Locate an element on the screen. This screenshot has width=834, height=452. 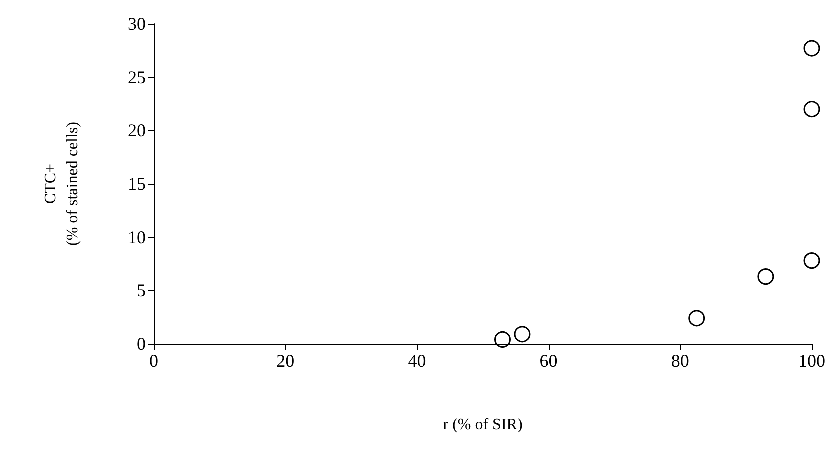
x-tick-label: 80 is located at coordinates (680, 361).